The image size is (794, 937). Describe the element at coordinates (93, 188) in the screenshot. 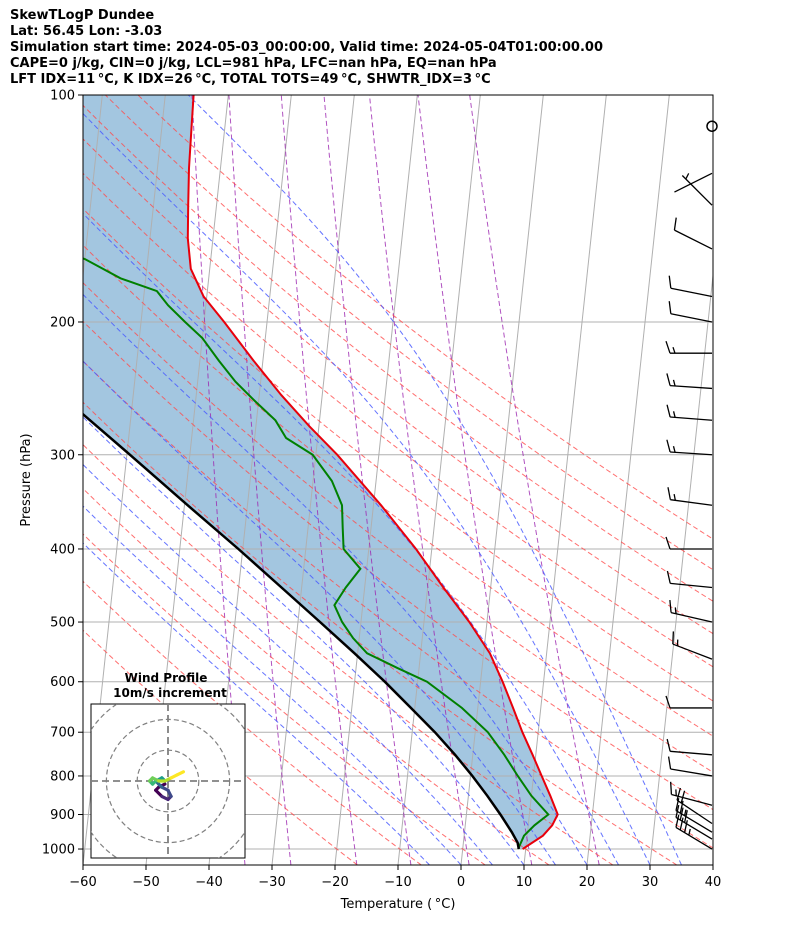

I see `isotherm--70` at that location.